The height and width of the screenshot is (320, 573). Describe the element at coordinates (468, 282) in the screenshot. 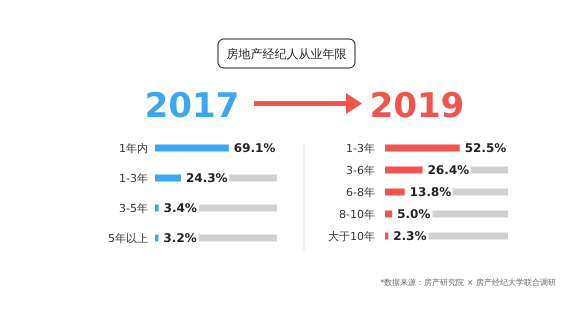

I see `text: *数据来源：房产研究院 × 房产经纪大学联合调研` at that location.